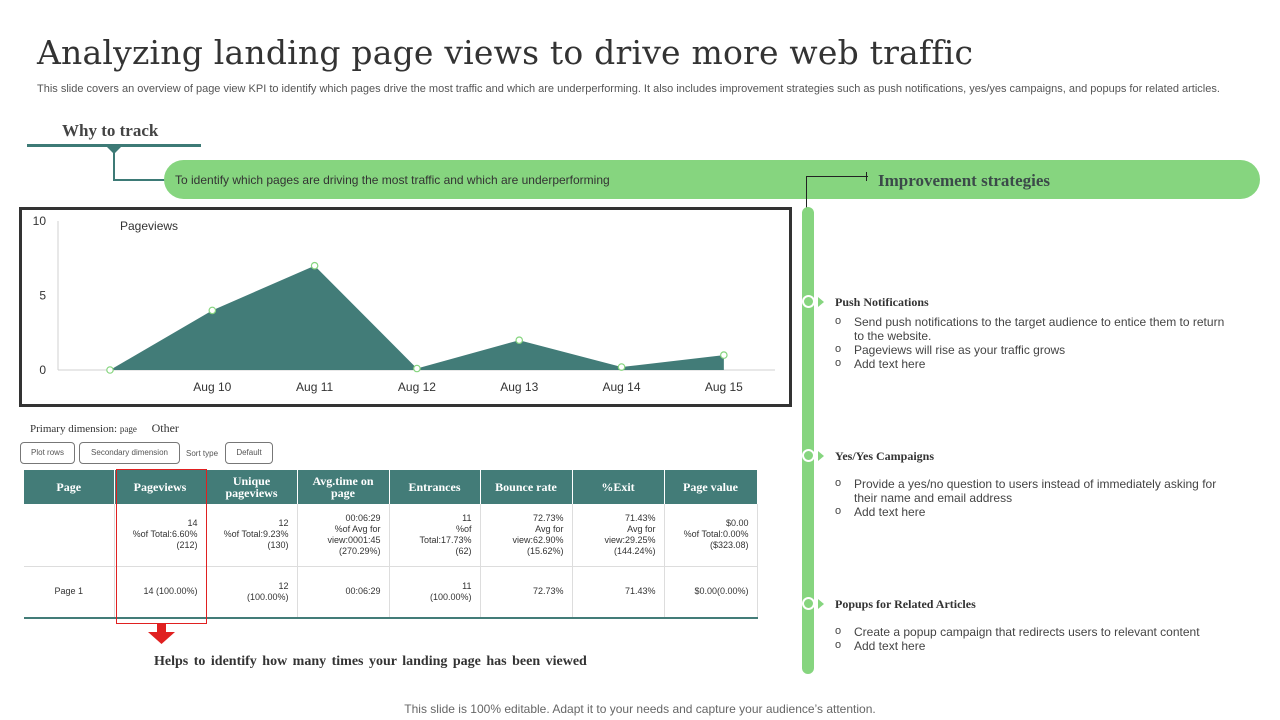  What do you see at coordinates (622, 387) in the screenshot?
I see `x-tick-label: Aug 14` at bounding box center [622, 387].